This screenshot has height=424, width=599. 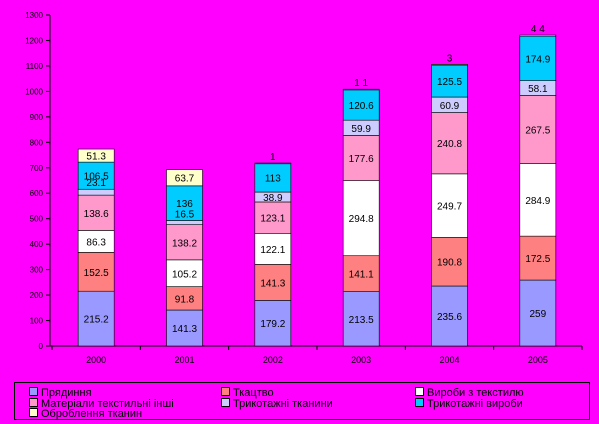 I want to click on data-label: 120.6, so click(x=361, y=106).